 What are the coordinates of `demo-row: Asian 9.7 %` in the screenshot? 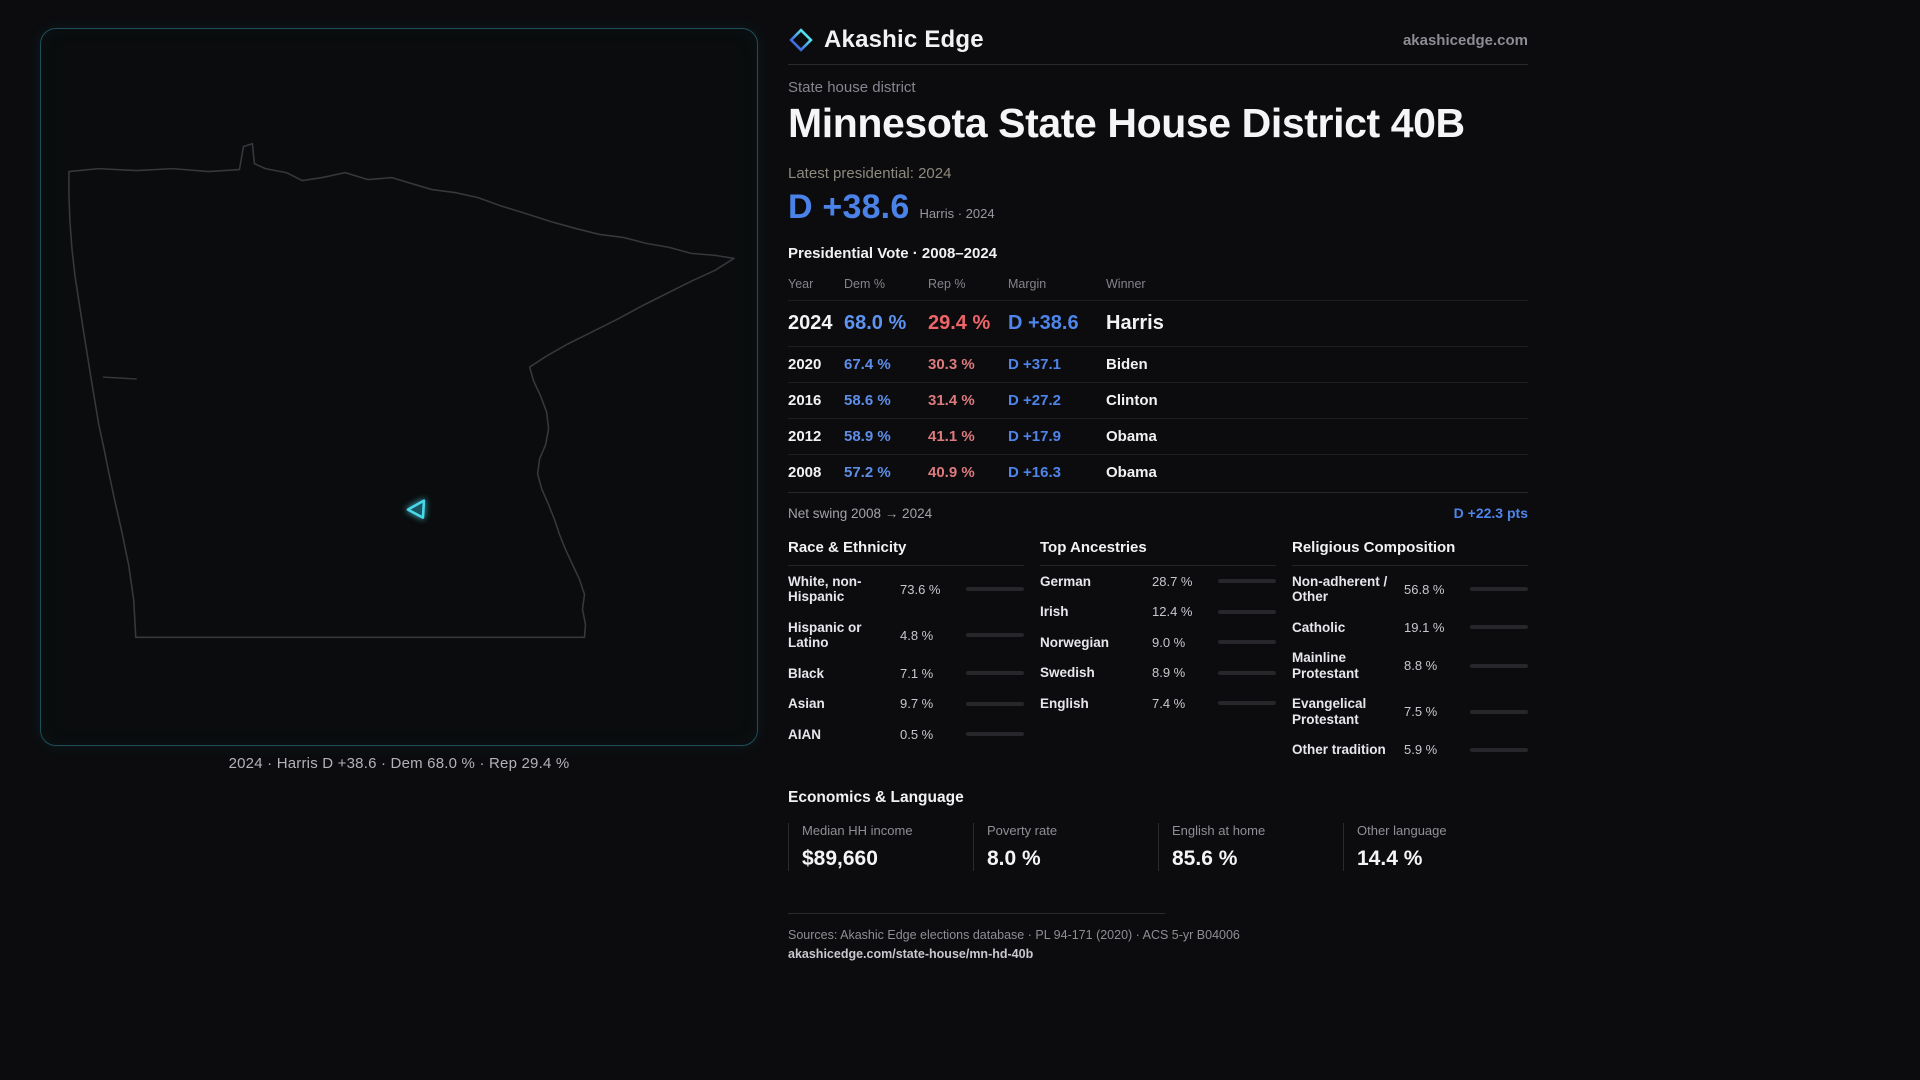 It's located at (906, 704).